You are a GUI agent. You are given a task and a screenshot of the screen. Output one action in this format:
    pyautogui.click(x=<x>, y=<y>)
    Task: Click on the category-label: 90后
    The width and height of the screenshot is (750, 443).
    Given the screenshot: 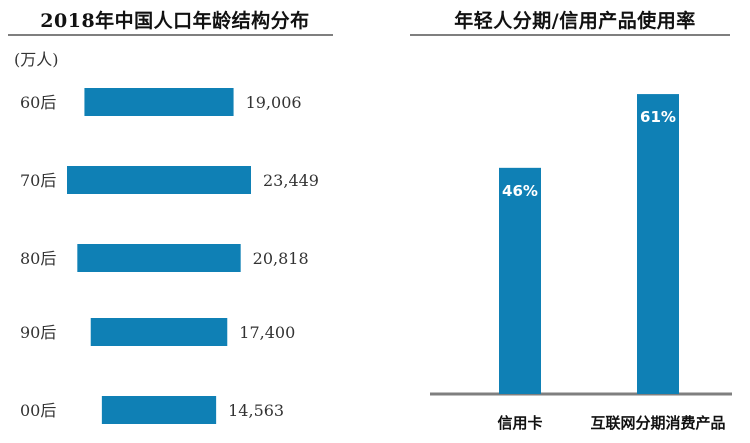 What is the action you would take?
    pyautogui.click(x=38, y=332)
    